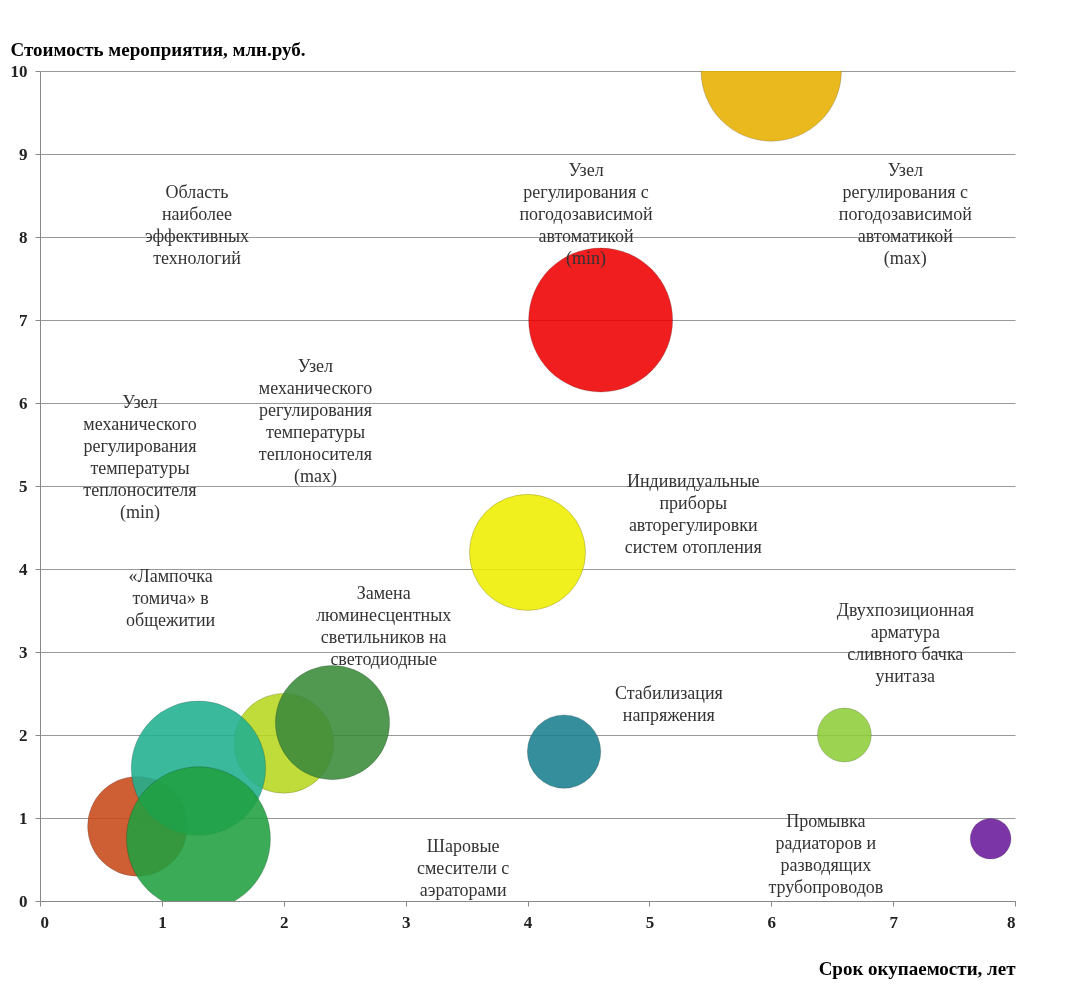 This screenshot has height=1001, width=1075. What do you see at coordinates (23, 320) in the screenshot?
I see `y-tick-label: 7` at bounding box center [23, 320].